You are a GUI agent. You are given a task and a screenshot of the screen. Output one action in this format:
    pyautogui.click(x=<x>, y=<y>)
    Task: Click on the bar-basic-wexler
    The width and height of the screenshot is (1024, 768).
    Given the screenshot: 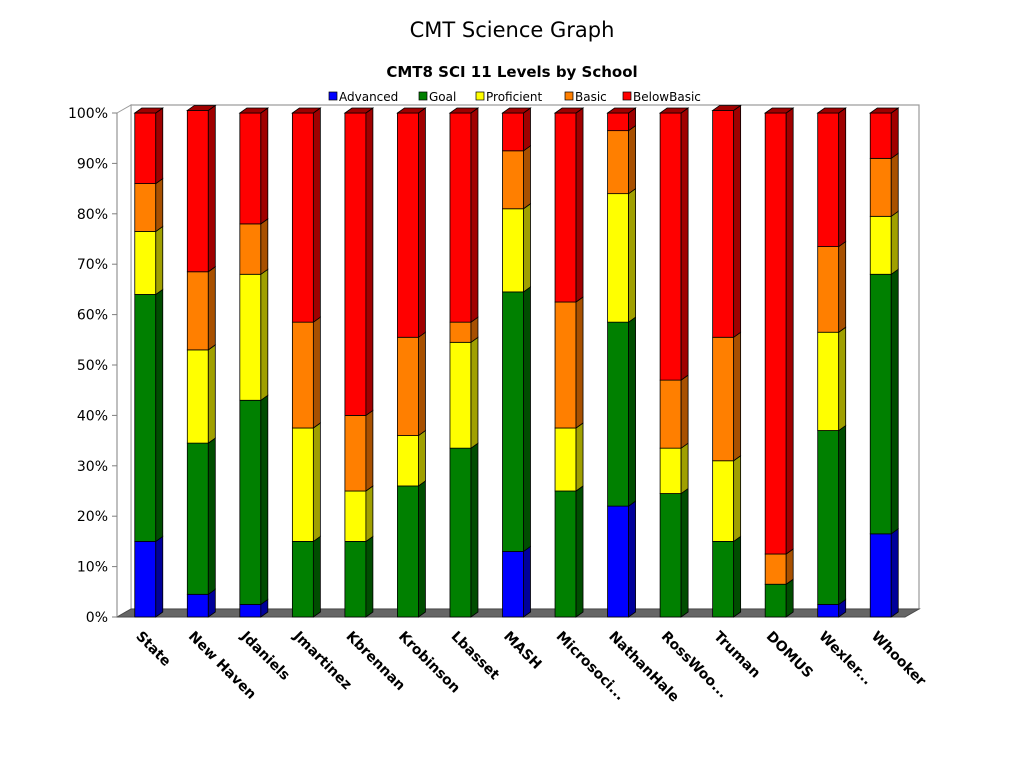 What is the action you would take?
    pyautogui.click(x=828, y=289)
    